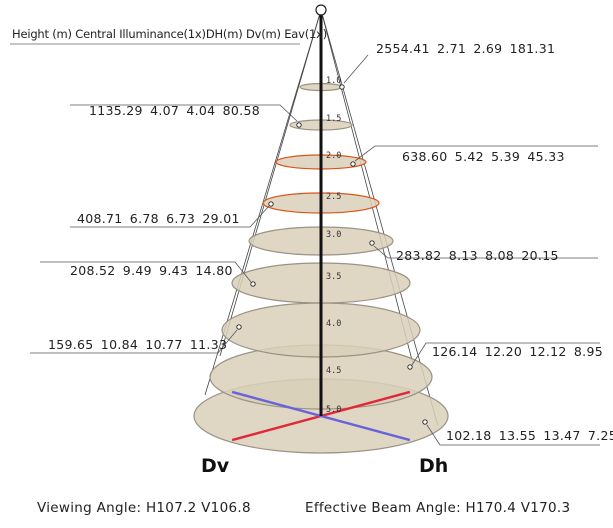 This screenshot has width=613, height=528. Describe the element at coordinates (529, 435) in the screenshot. I see `row-value-9: 102.18 13.55 13.47 7.25` at that location.